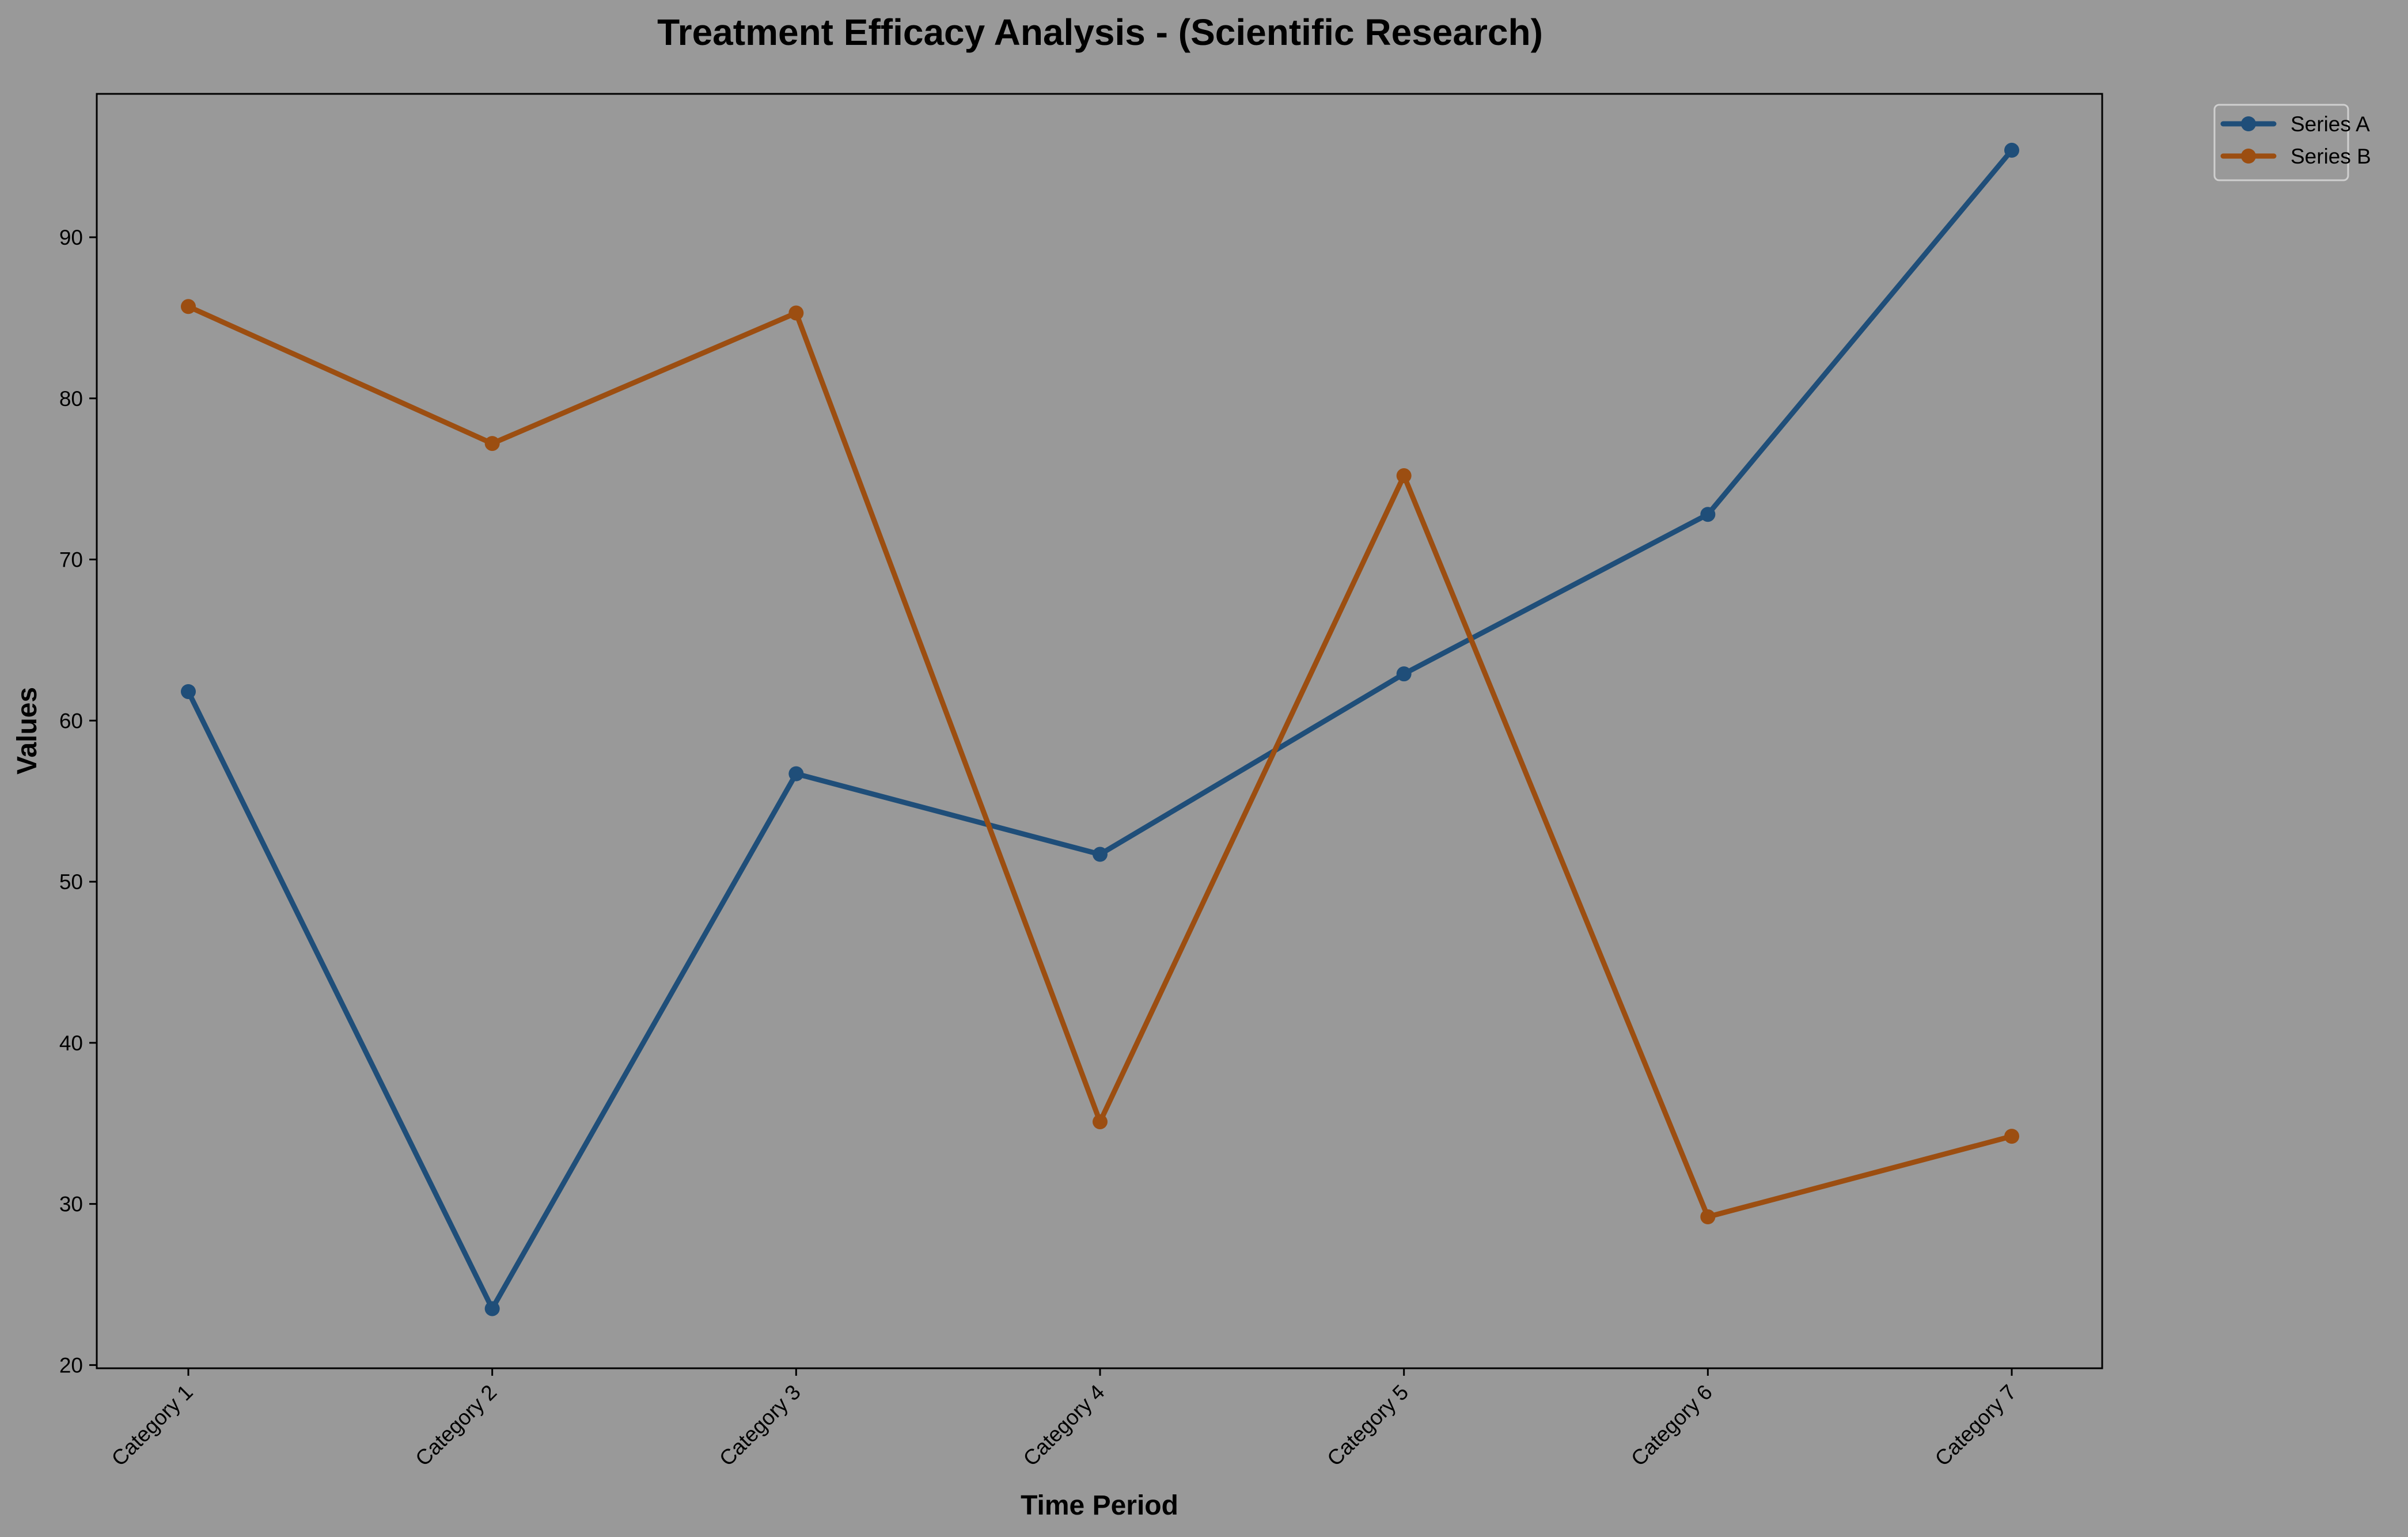 This screenshot has height=1537, width=2408. I want to click on y-axis: 20 30 40 50 60 70 80 90, so click(78, 801).